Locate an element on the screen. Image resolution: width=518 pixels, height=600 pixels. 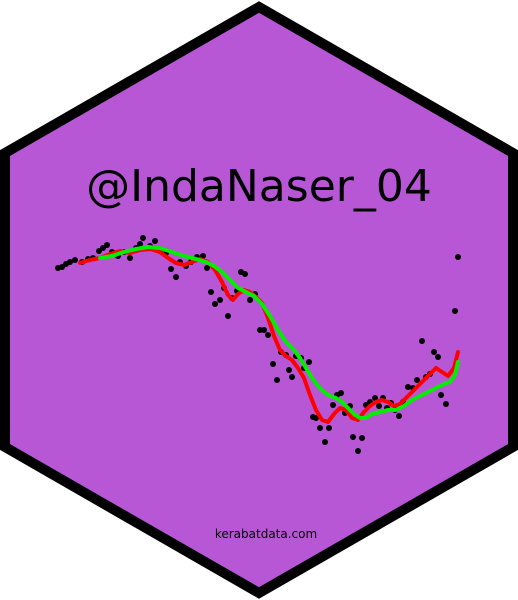
sticker-url: kerabatdata.com is located at coordinates (266, 534).